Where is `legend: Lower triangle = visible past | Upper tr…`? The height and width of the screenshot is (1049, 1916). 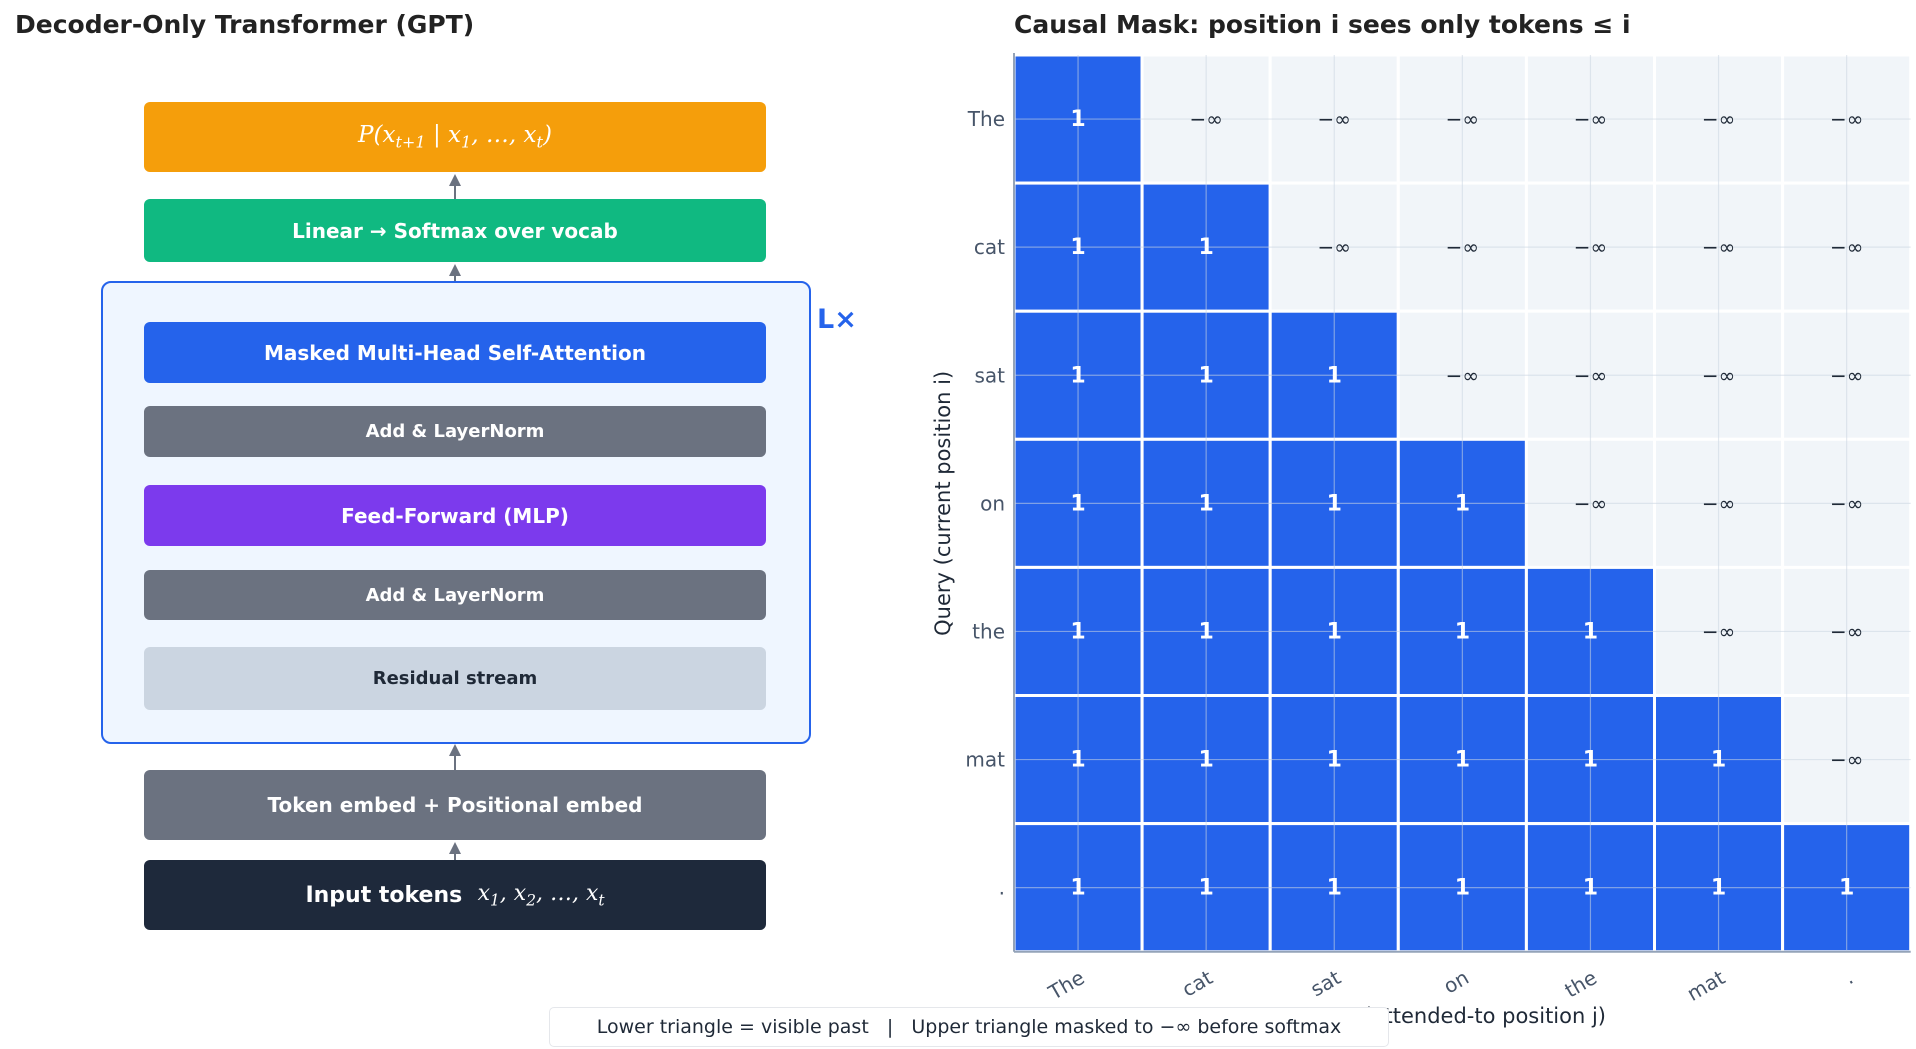 legend: Lower triangle = visible past | Upper tr… is located at coordinates (969, 1027).